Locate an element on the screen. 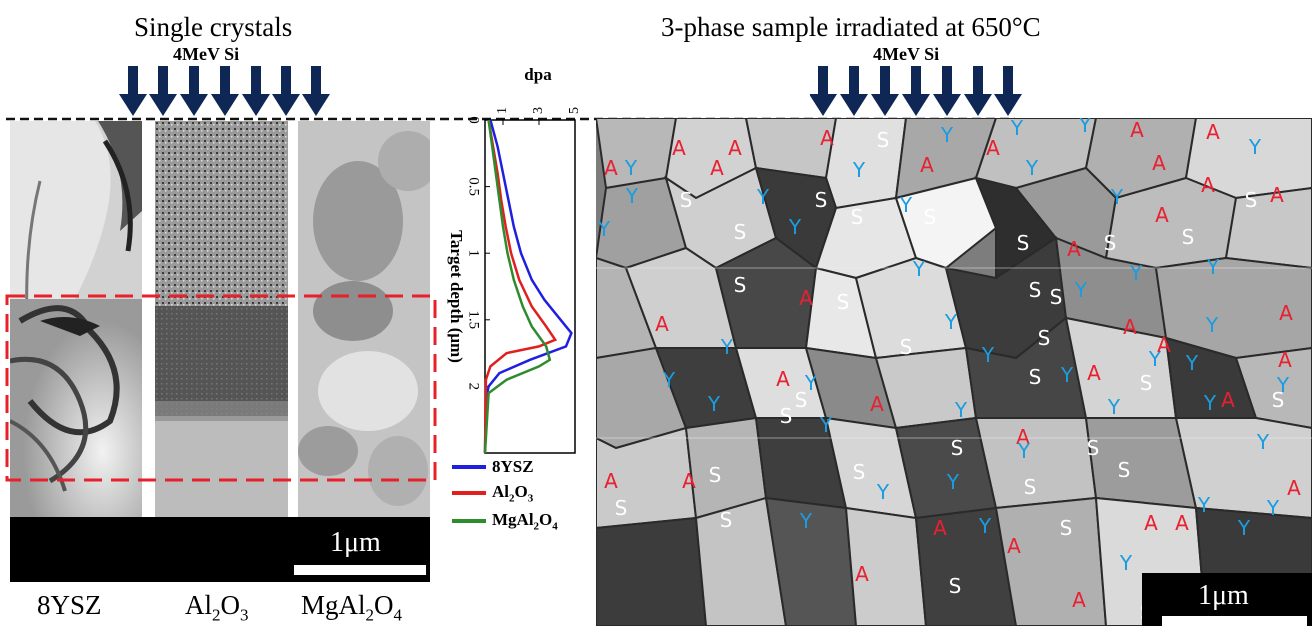 Image resolution: width=1312 pixels, height=626 pixels. legend-al2o3-sub1: 2 is located at coordinates (512, 498).